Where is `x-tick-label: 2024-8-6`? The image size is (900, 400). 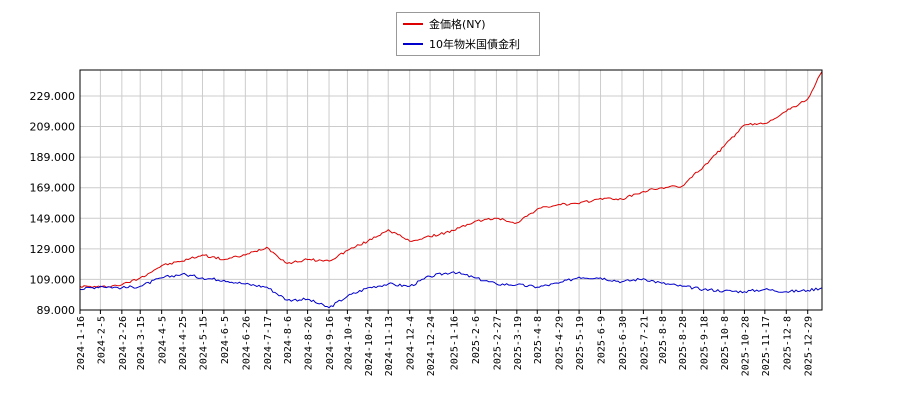
x-tick-label: 2024-8-6 is located at coordinates (288, 340).